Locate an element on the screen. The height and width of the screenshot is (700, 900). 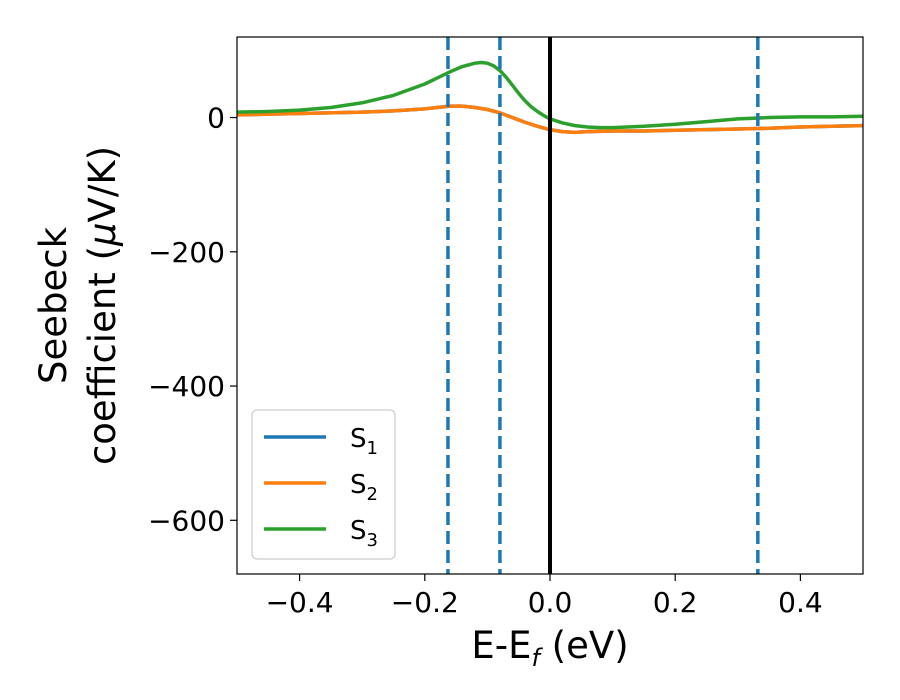
legend-label: S1 is located at coordinates (364, 441).